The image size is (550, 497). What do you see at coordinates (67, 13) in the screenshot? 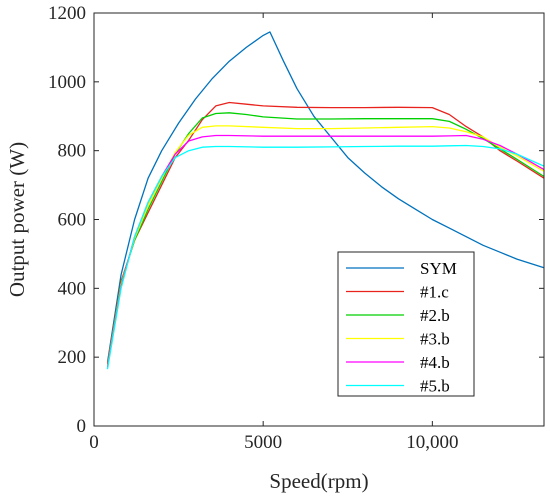
I see `y-tick-label: 1200` at bounding box center [67, 13].